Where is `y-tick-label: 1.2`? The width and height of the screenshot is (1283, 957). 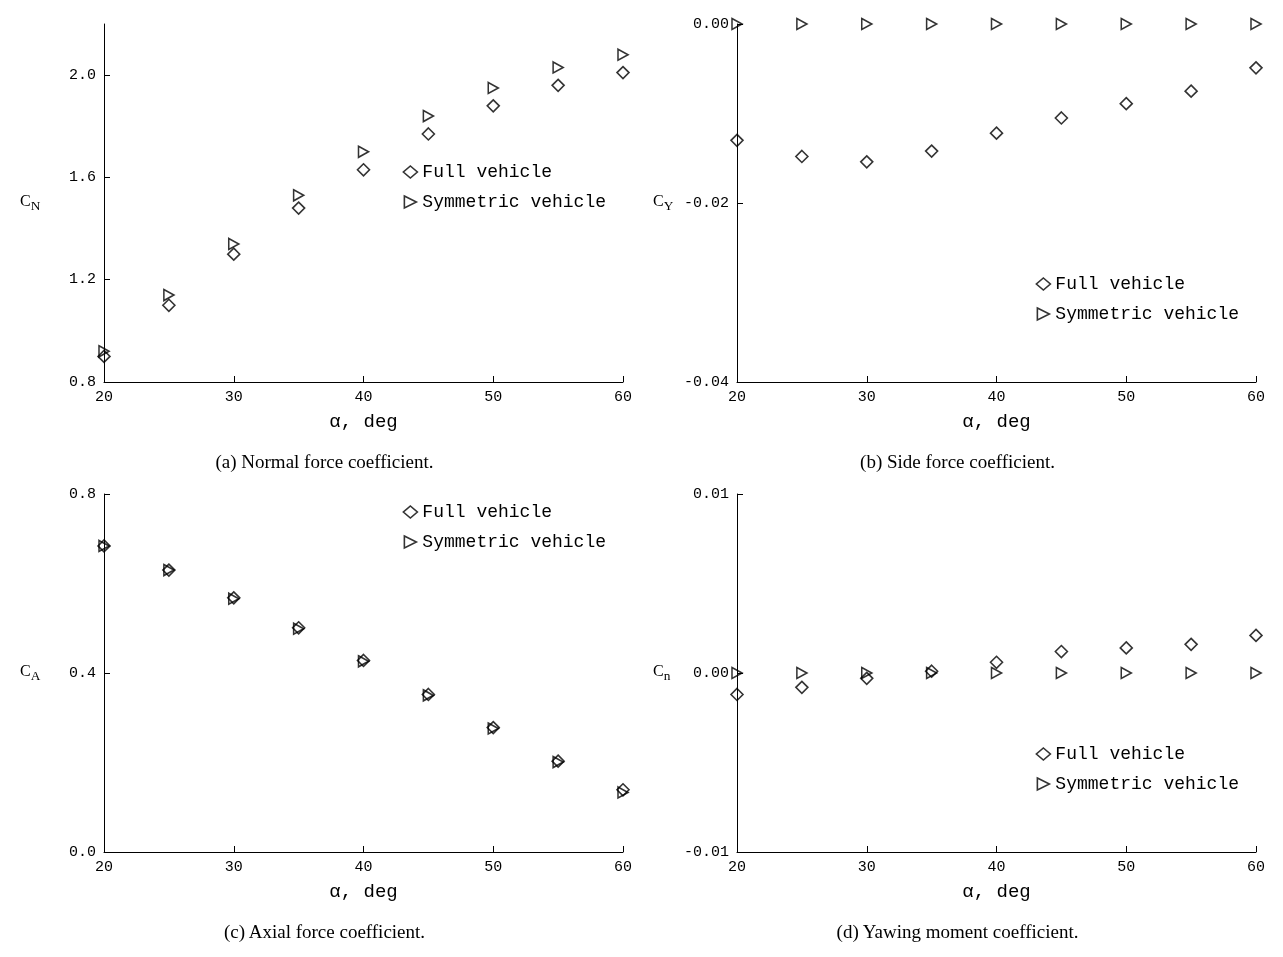 y-tick-label: 1.2 is located at coordinates (82, 280).